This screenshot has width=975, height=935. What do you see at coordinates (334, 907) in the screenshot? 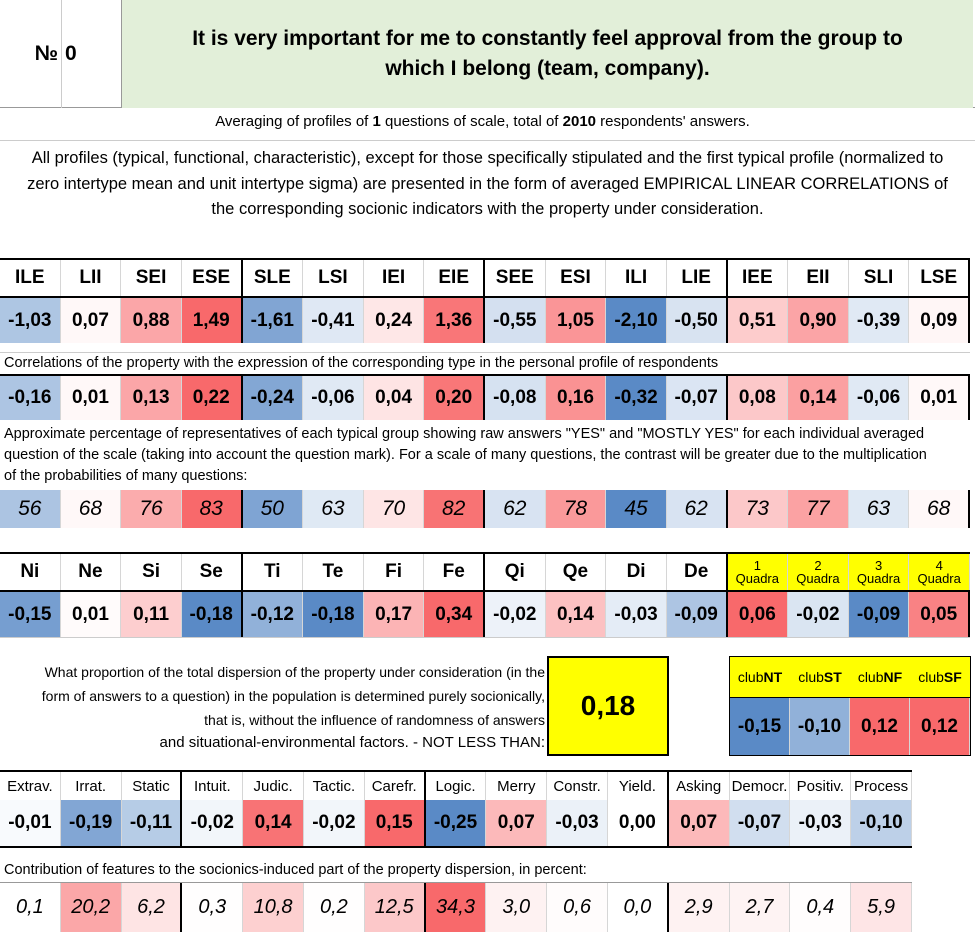
I see `feature-contribution-value: 0,2` at bounding box center [334, 907].